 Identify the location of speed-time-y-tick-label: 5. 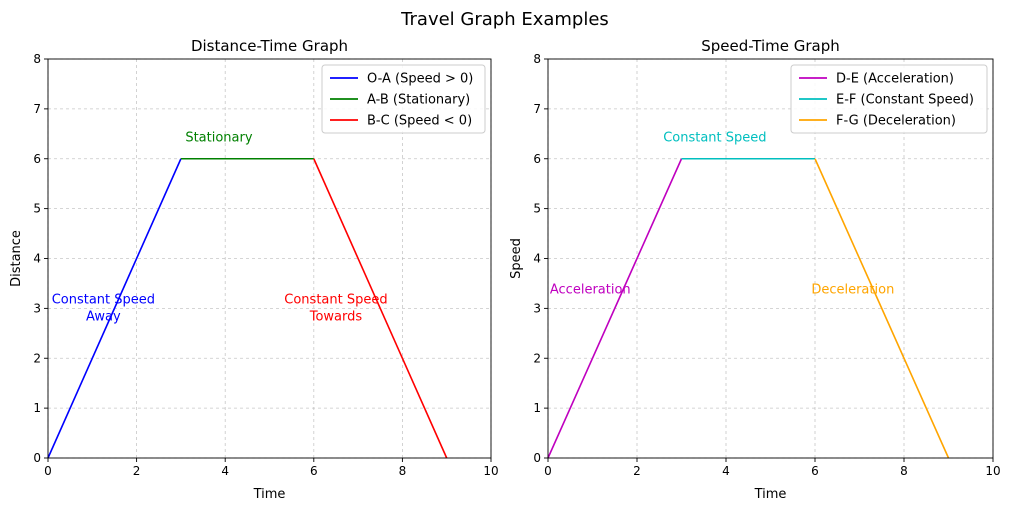
(537, 209).